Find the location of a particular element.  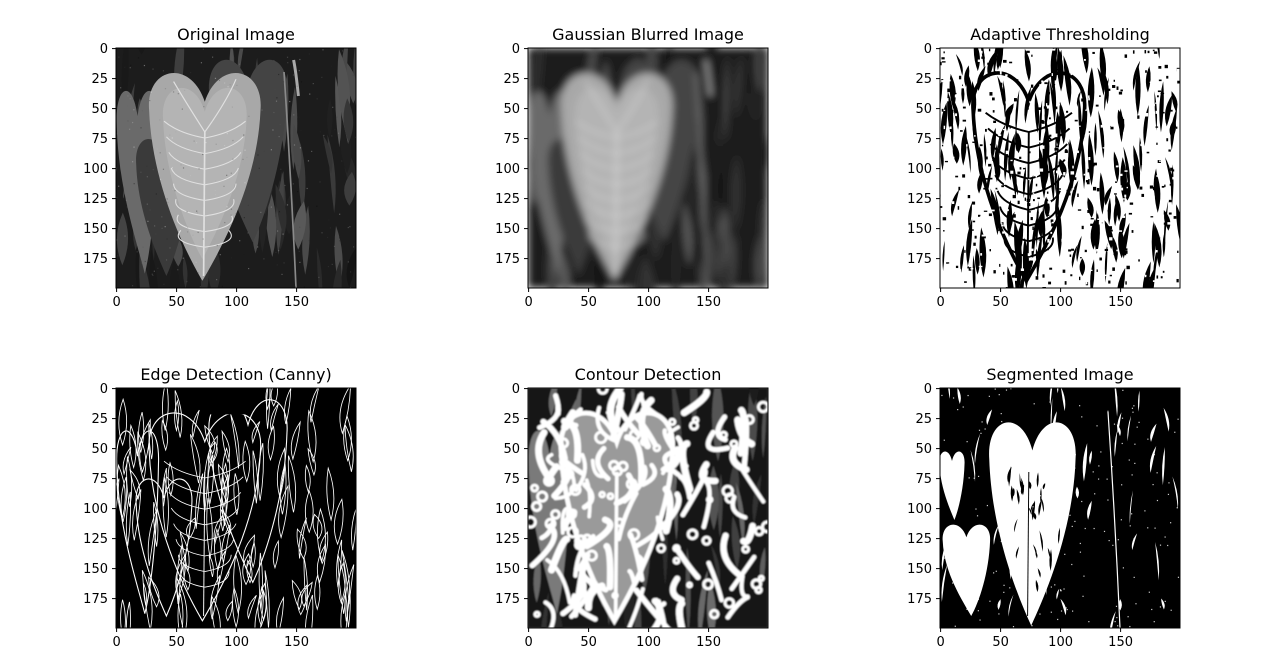

panel-title: Original Image is located at coordinates (236, 34).